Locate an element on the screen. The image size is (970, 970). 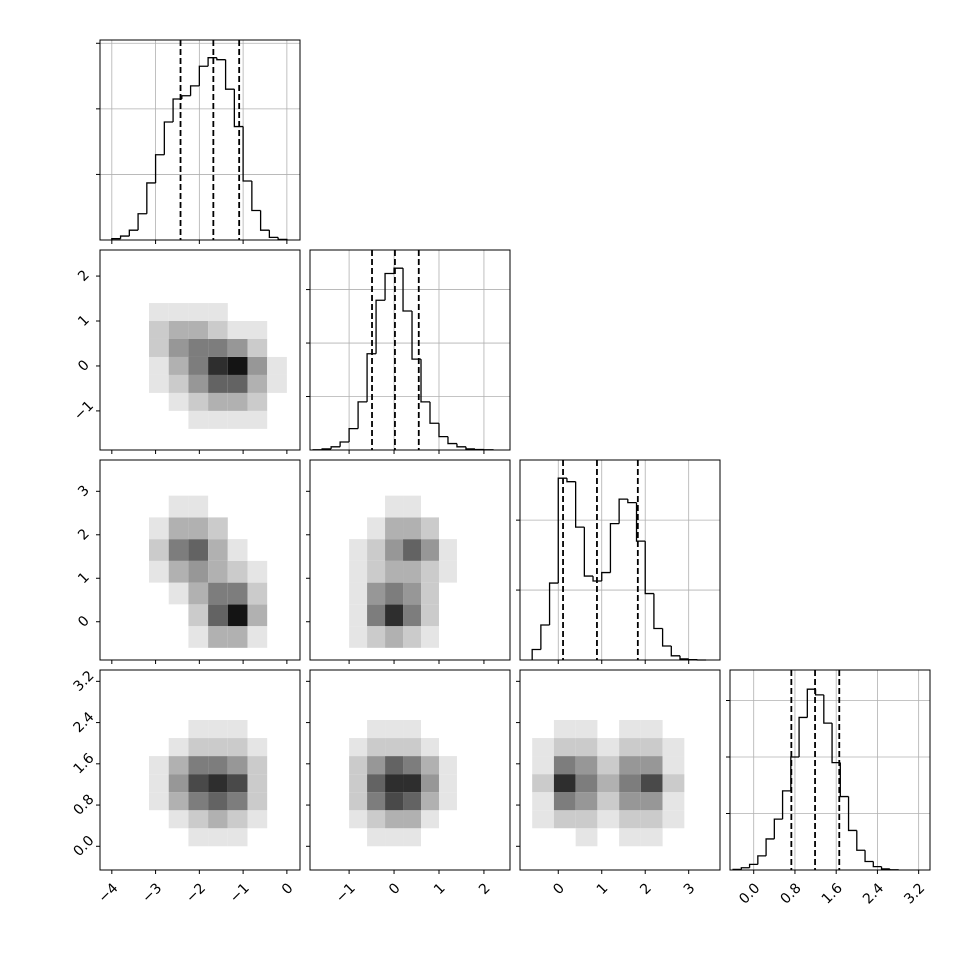
y-tick-label: −1 is located at coordinates (84, 411).